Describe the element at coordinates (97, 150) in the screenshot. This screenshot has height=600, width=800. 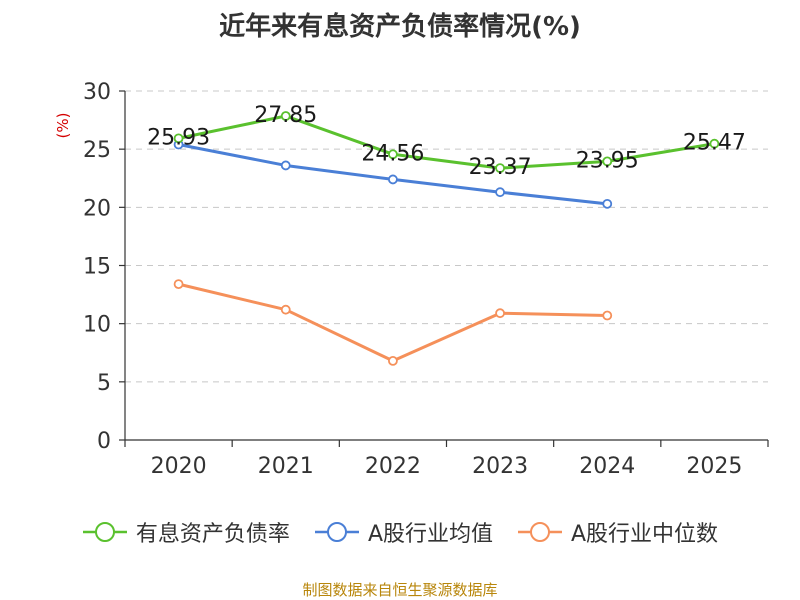
I see `y-tick-label: 25` at that location.